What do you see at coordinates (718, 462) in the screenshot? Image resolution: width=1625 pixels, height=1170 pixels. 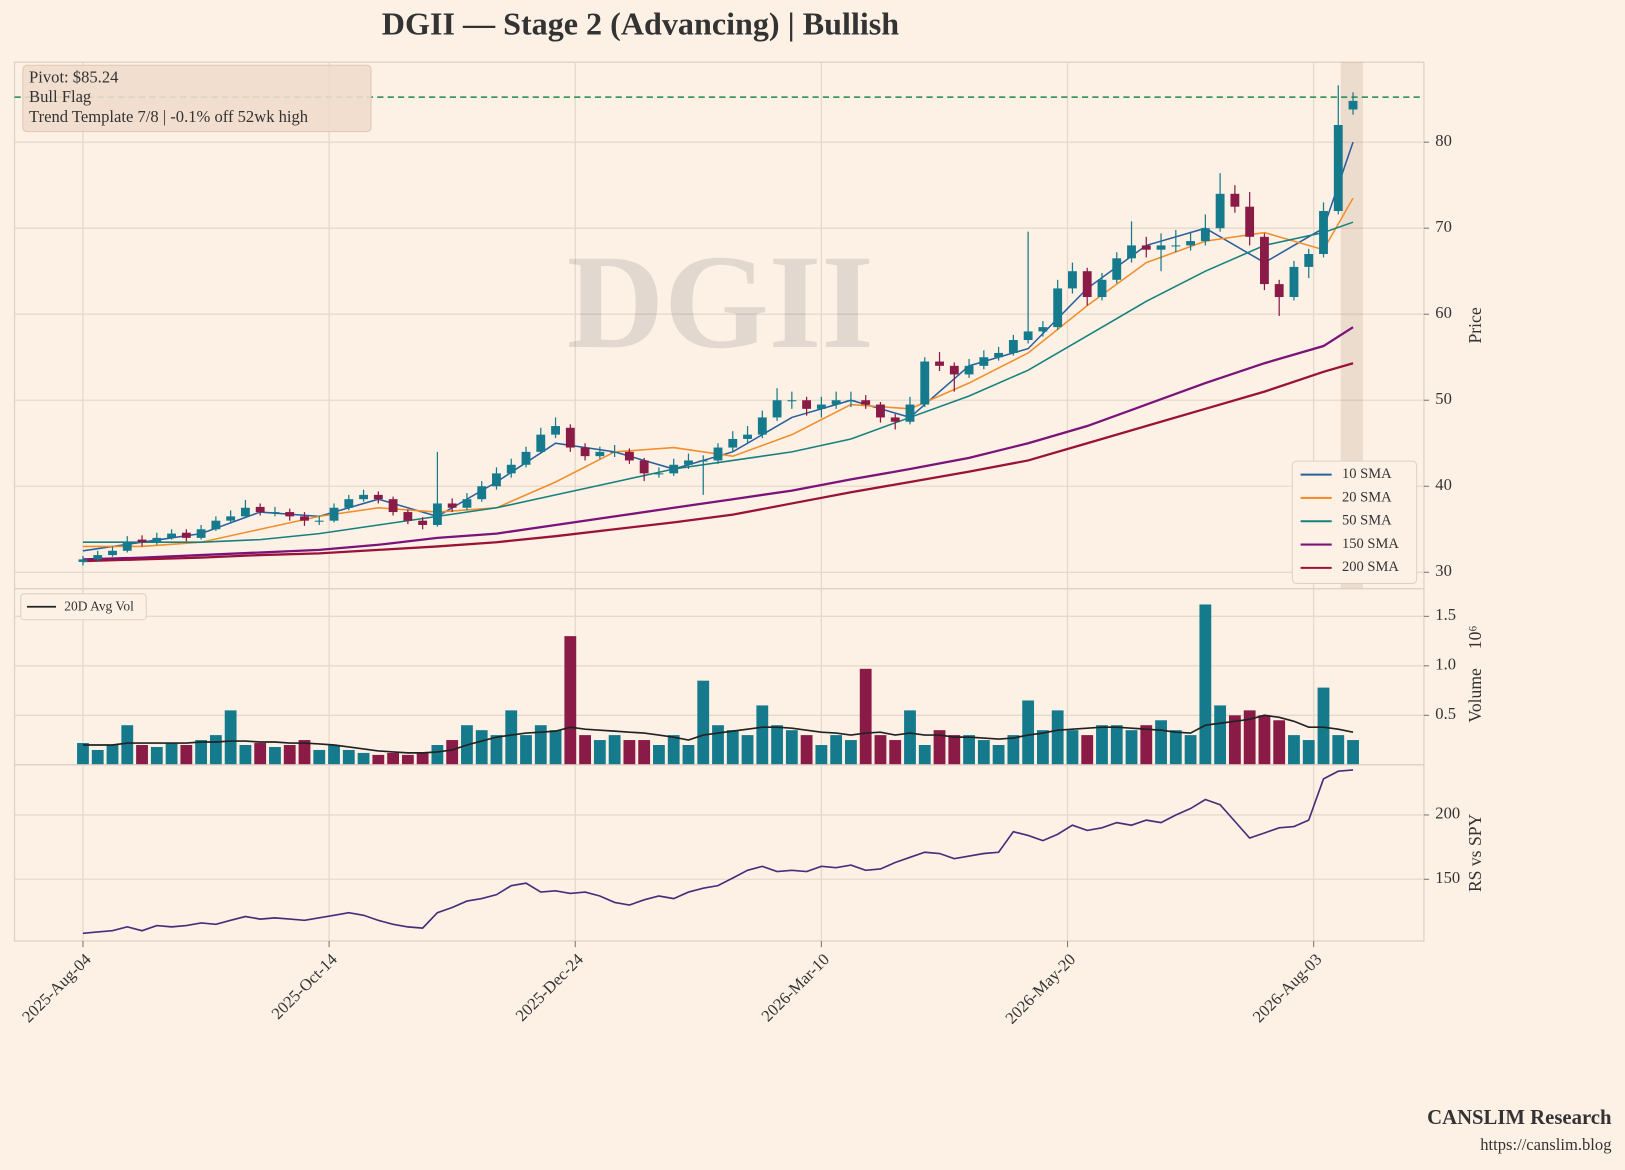 I see `sma-line` at bounding box center [718, 462].